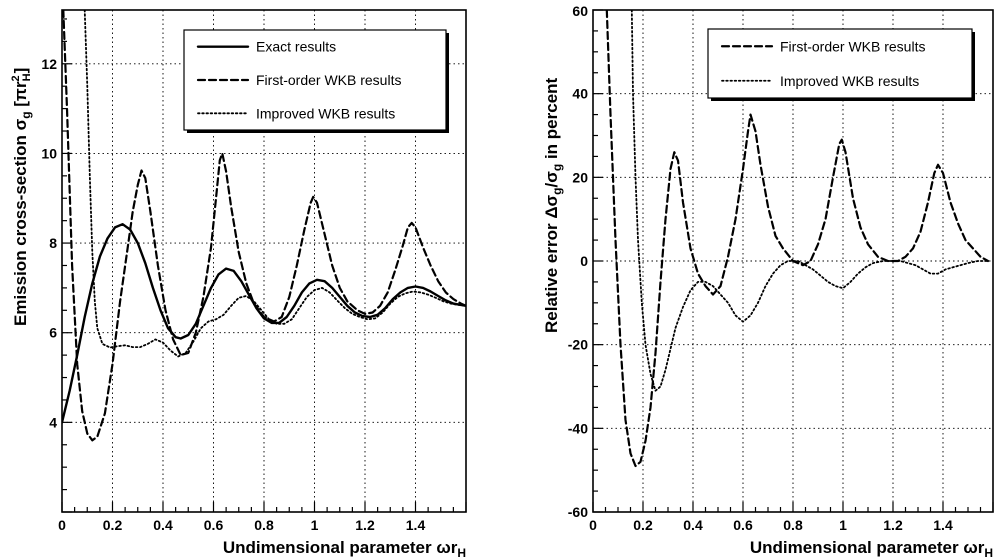  I want to click on y-tick-label: -40, so click(578, 428).